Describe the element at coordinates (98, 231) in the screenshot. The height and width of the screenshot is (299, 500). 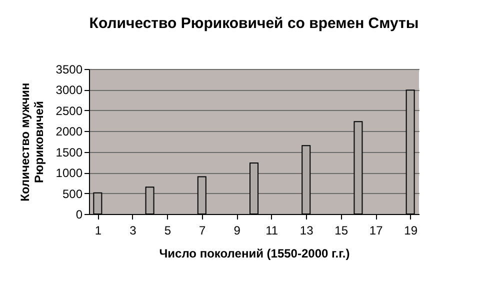
I see `x-tick-label: 1` at that location.